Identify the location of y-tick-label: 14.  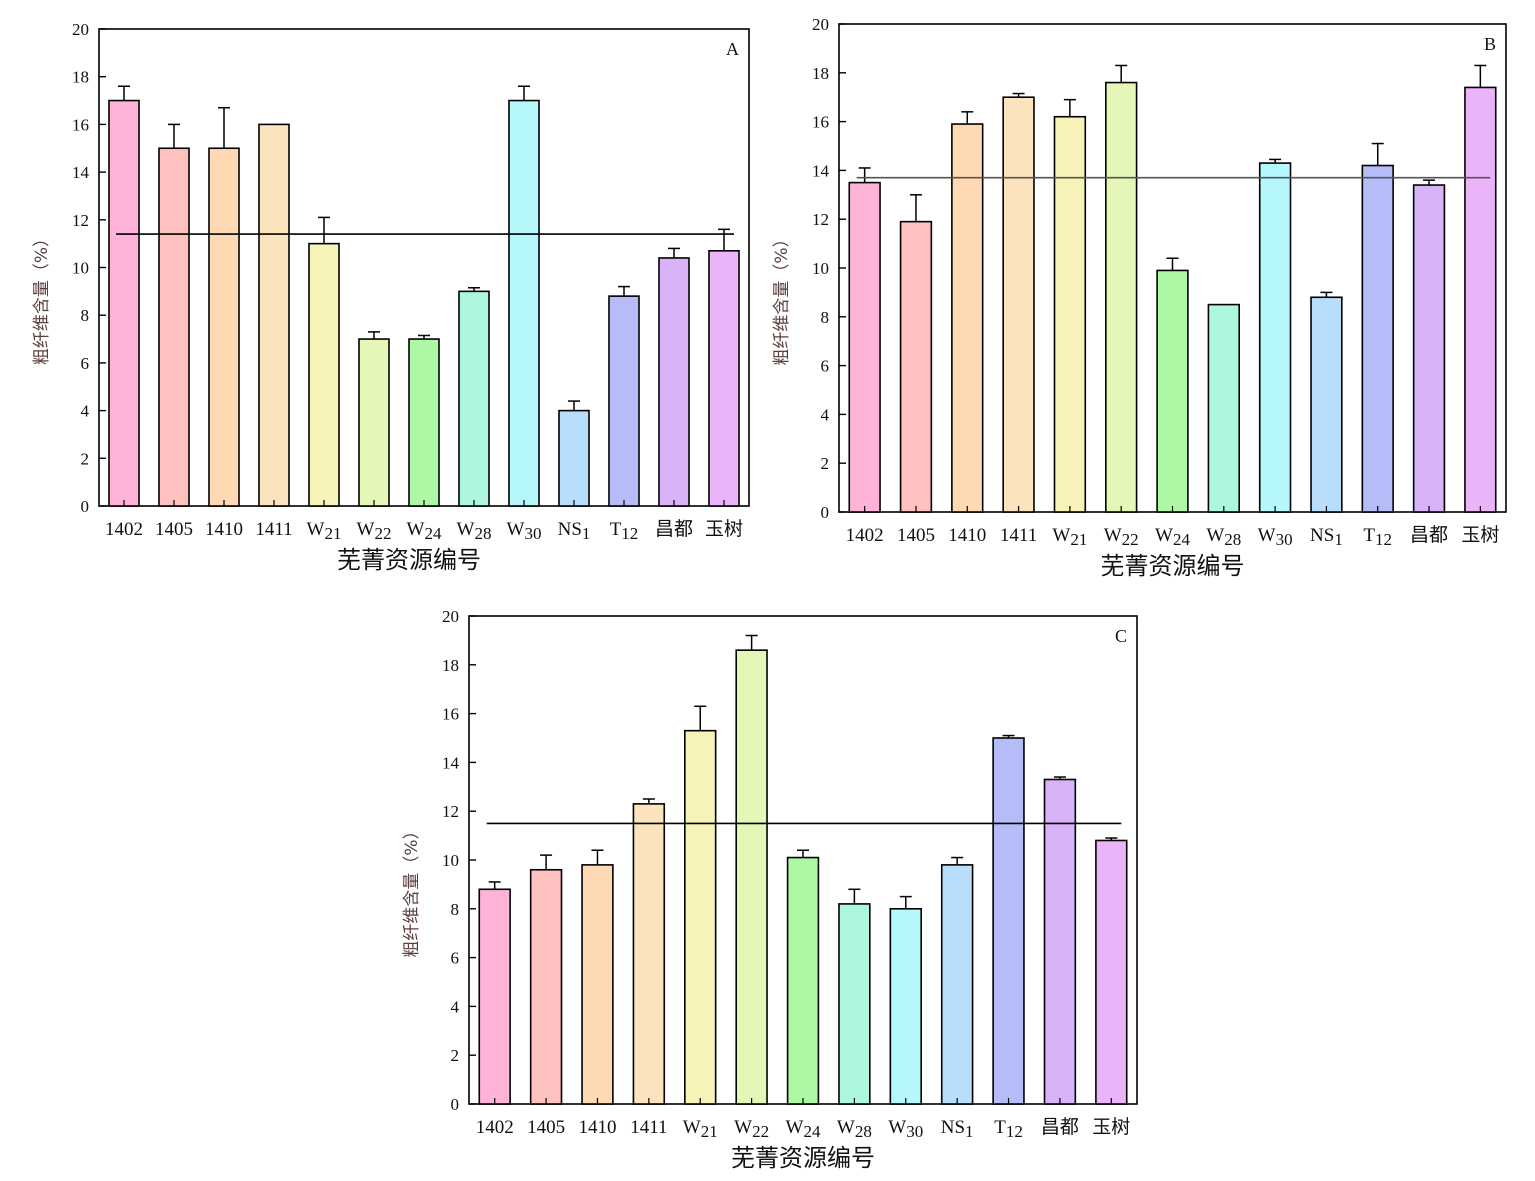
(821, 170).